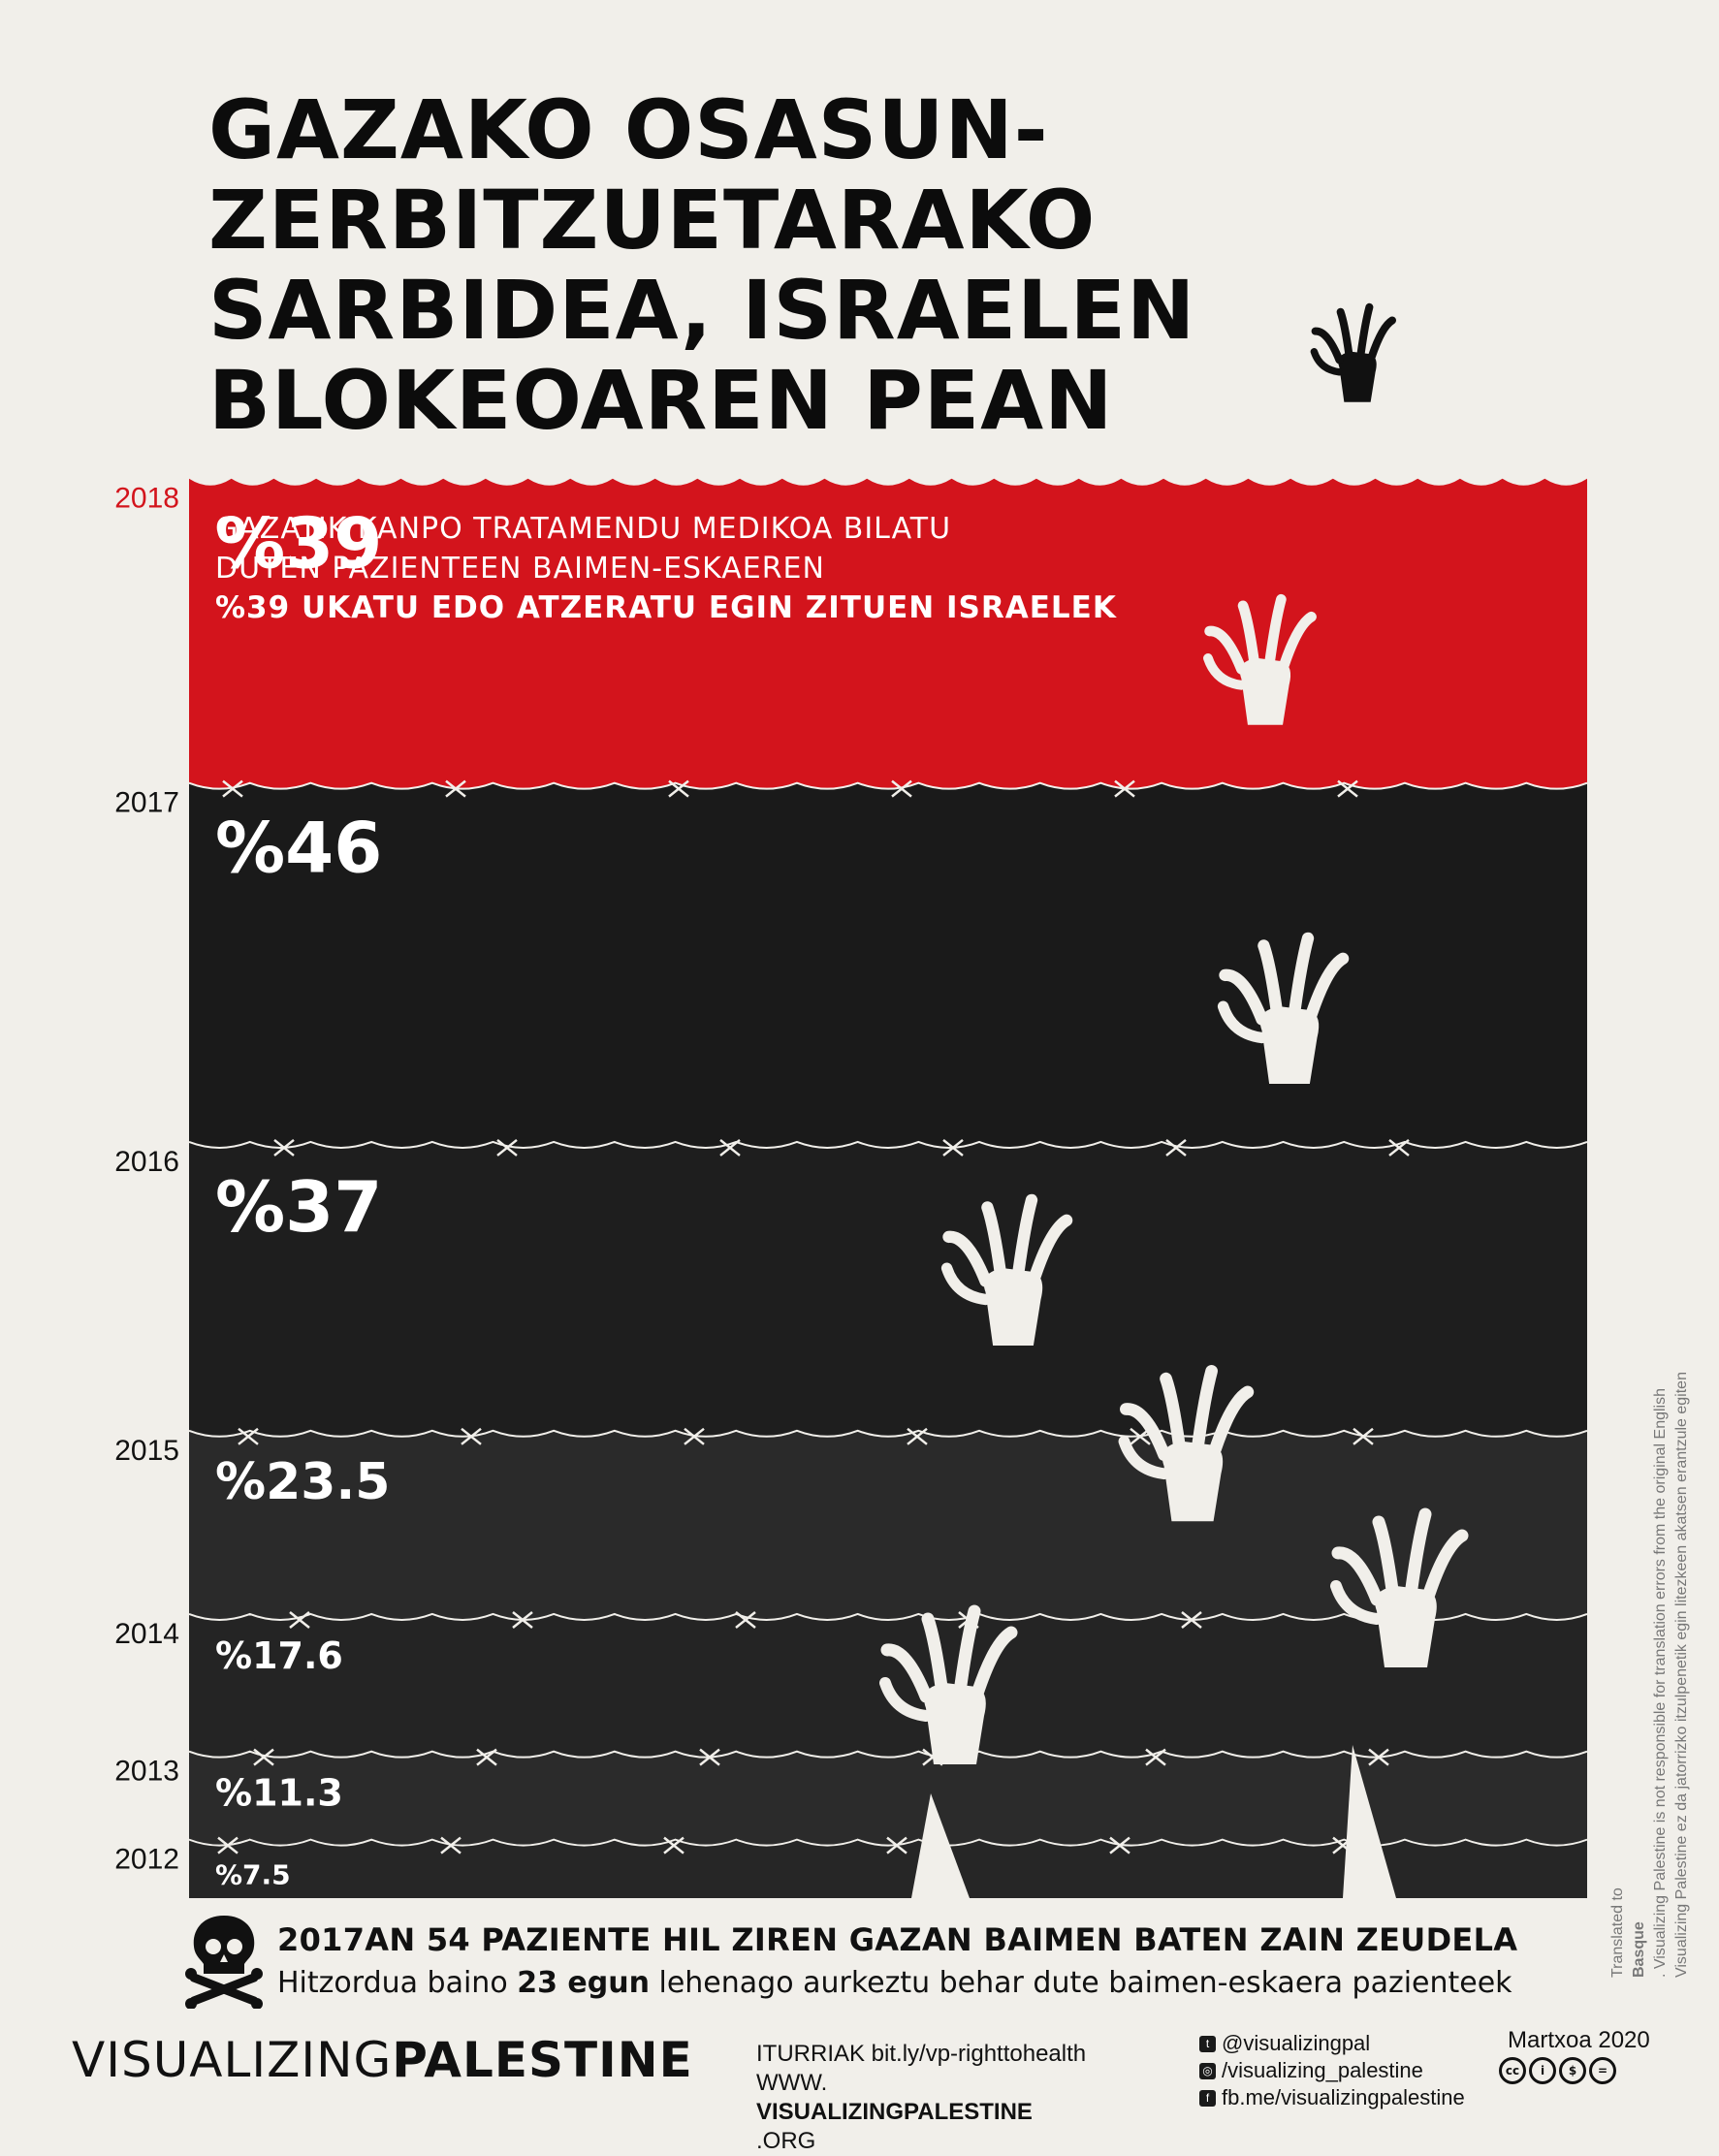 Image resolution: width=1719 pixels, height=2156 pixels. What do you see at coordinates (1207, 2070) in the screenshot?
I see `instagram-icon: ◎` at bounding box center [1207, 2070].